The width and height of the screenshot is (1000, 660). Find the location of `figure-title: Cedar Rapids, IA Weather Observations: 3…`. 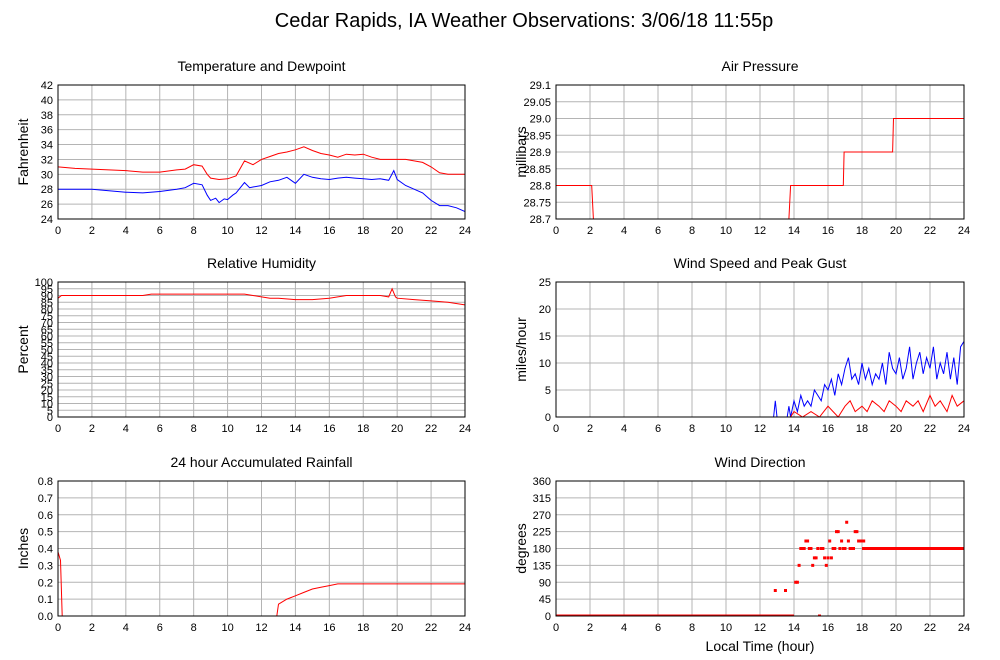

figure-title: Cedar Rapids, IA Weather Observations: 3… is located at coordinates (524, 21).